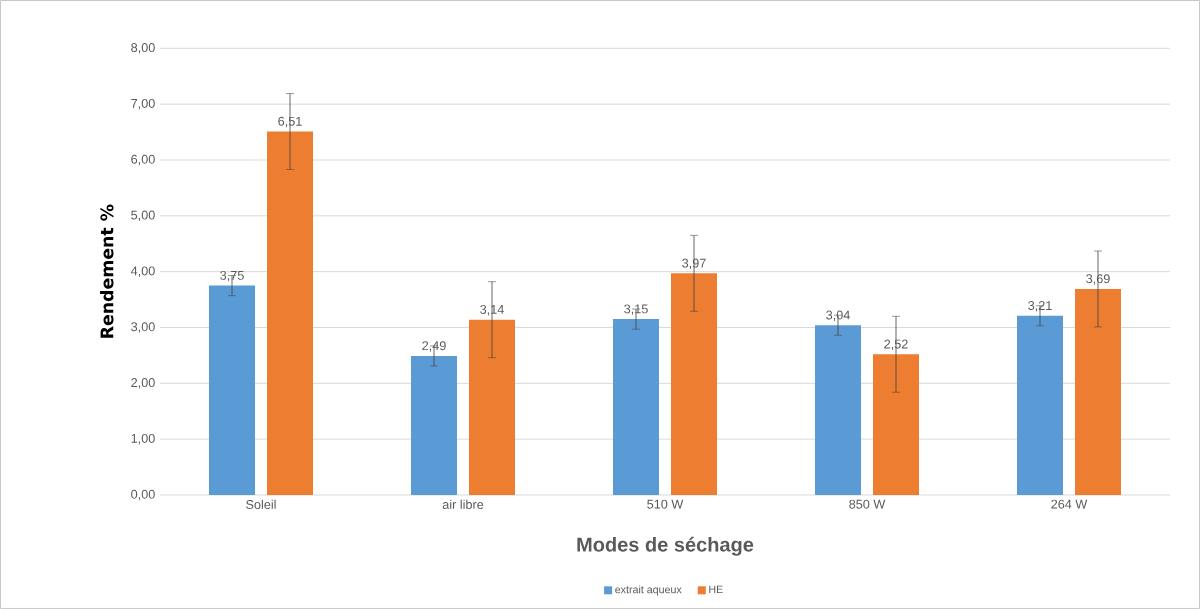 The width and height of the screenshot is (1200, 609). I want to click on x-tick-label: Soleil, so click(261, 504).